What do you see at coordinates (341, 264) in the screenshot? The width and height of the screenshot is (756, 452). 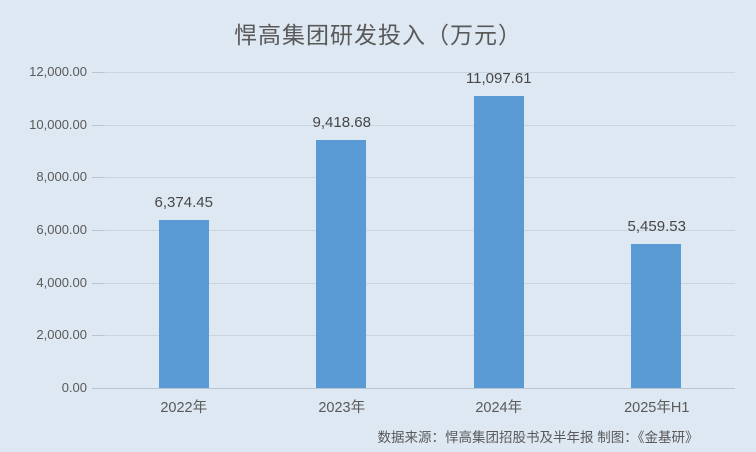 I see `bar-2023年` at bounding box center [341, 264].